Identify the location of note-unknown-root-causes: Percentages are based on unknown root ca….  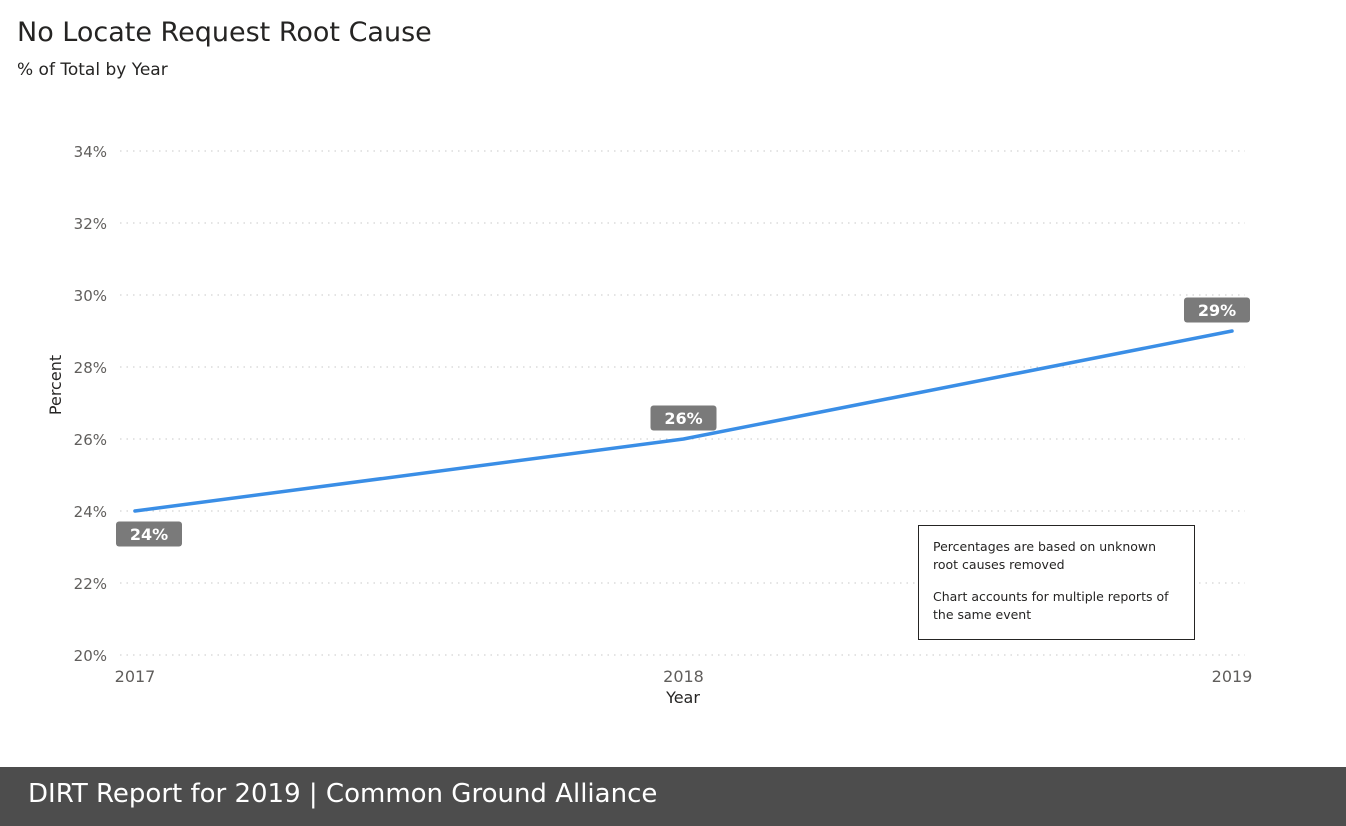
(1045, 555).